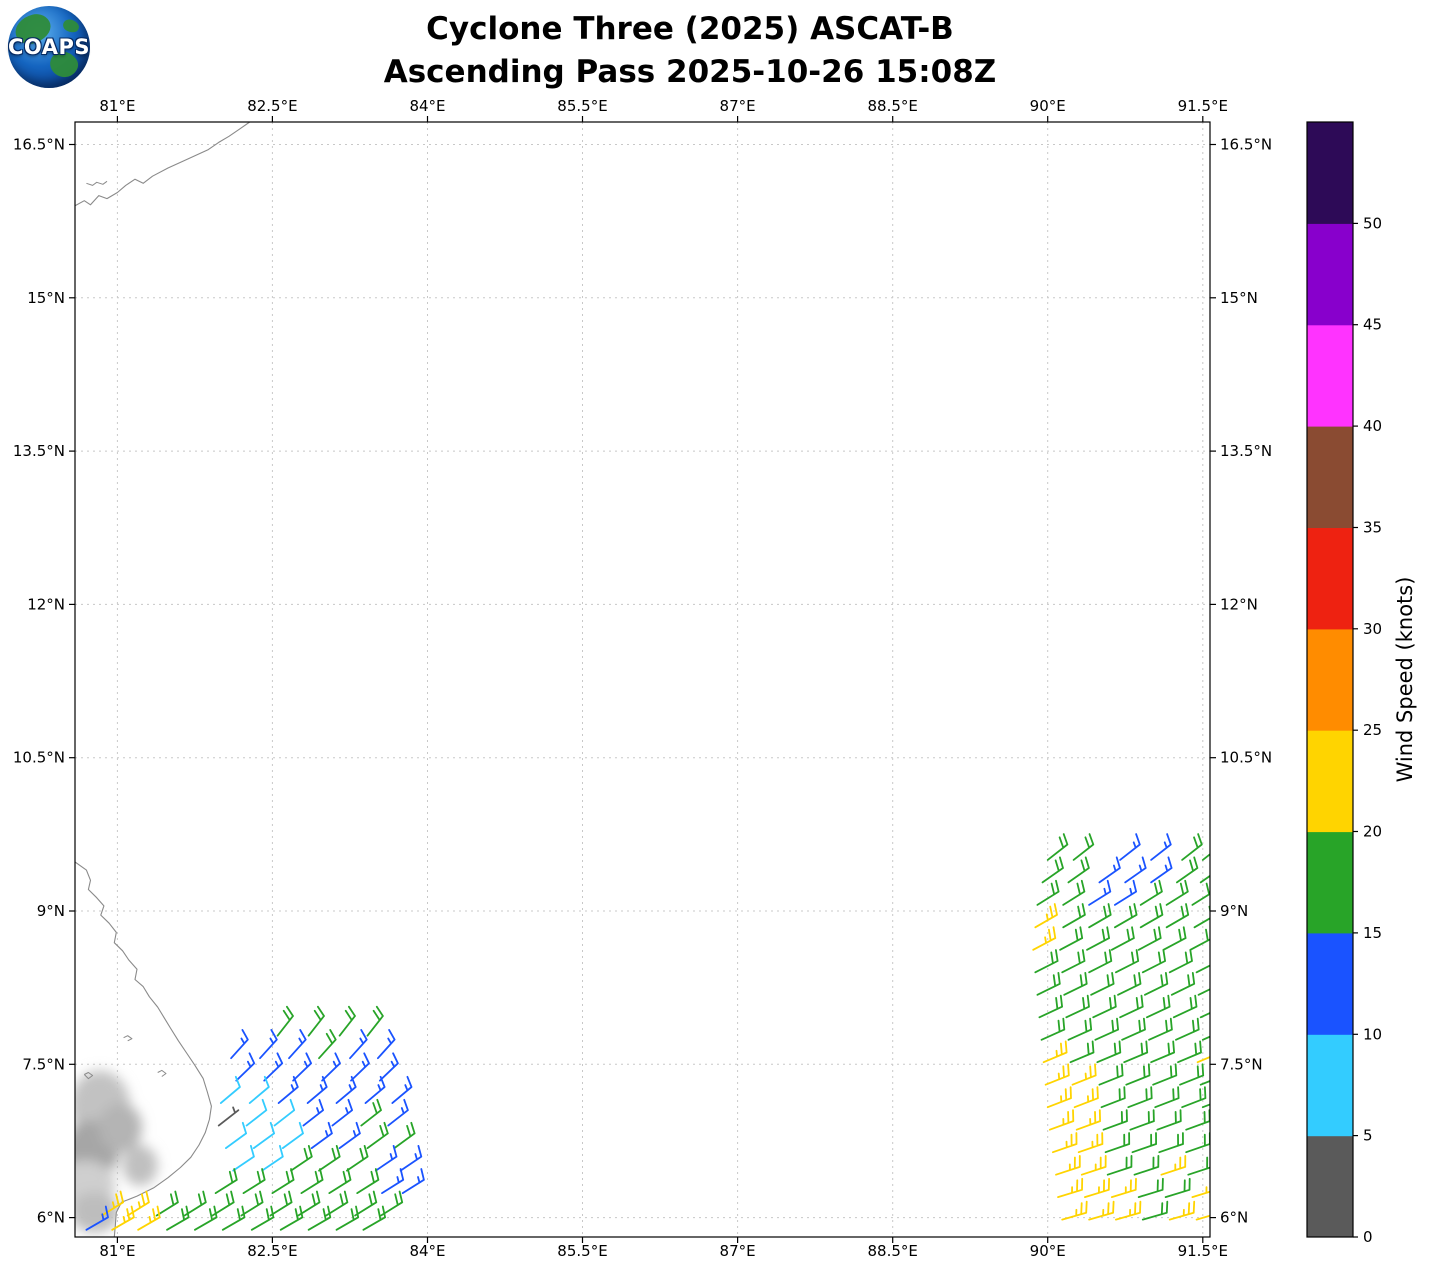 This screenshot has width=1446, height=1264. I want to click on y-tick-label-right: 15°N, so click(1239, 298).